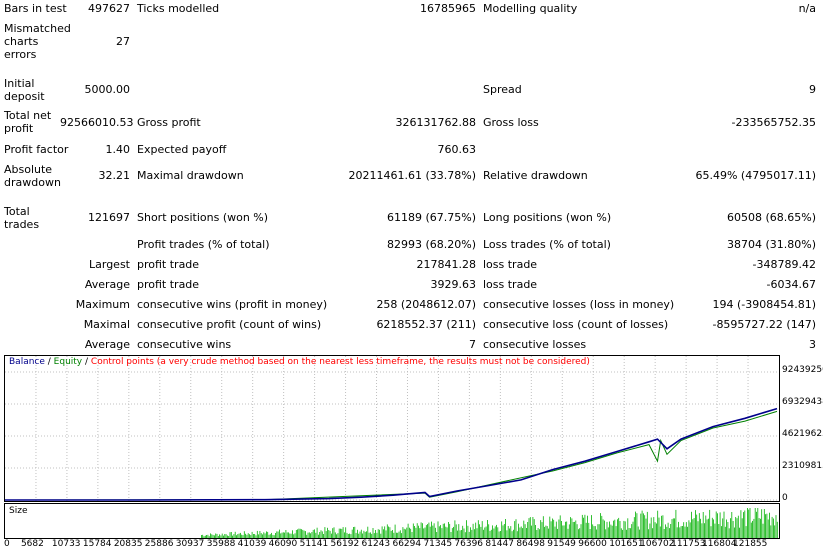  What do you see at coordinates (784, 264) in the screenshot?
I see `largest-loss-trade-value: -348789.42` at bounding box center [784, 264].